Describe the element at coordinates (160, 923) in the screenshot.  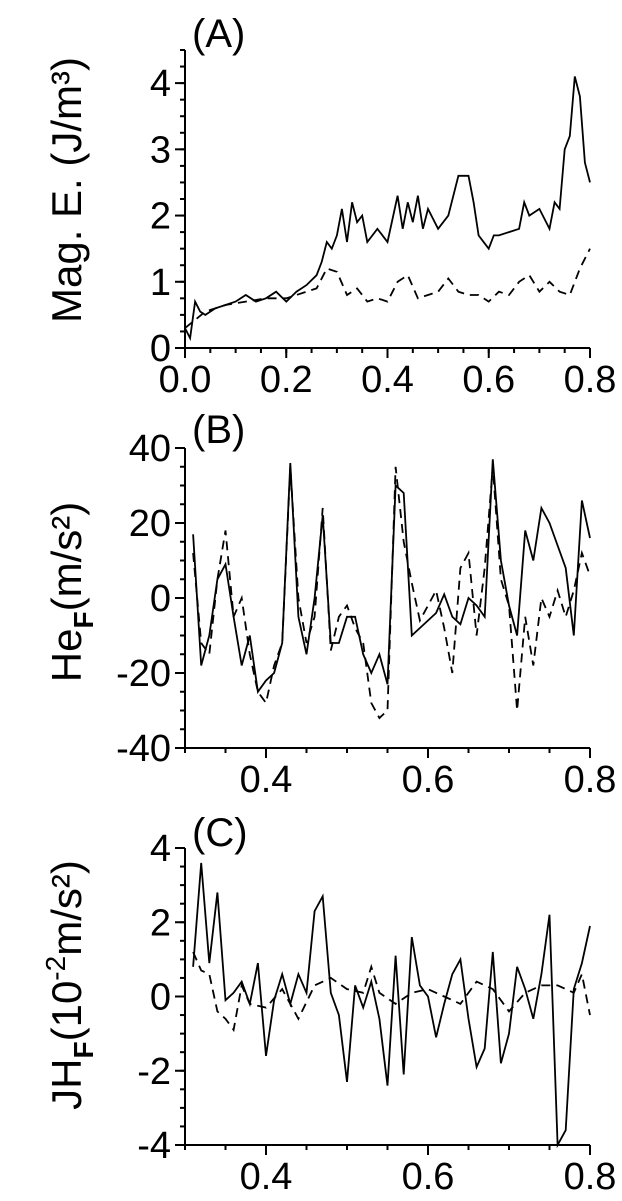
I see `y-tick-label-c: 2` at that location.